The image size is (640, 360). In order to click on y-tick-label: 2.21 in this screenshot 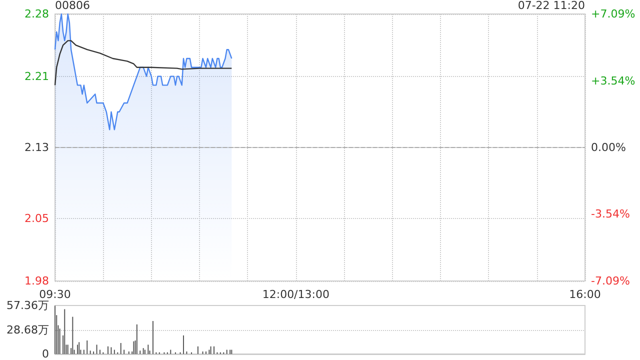, I will do `click(36, 76)`.